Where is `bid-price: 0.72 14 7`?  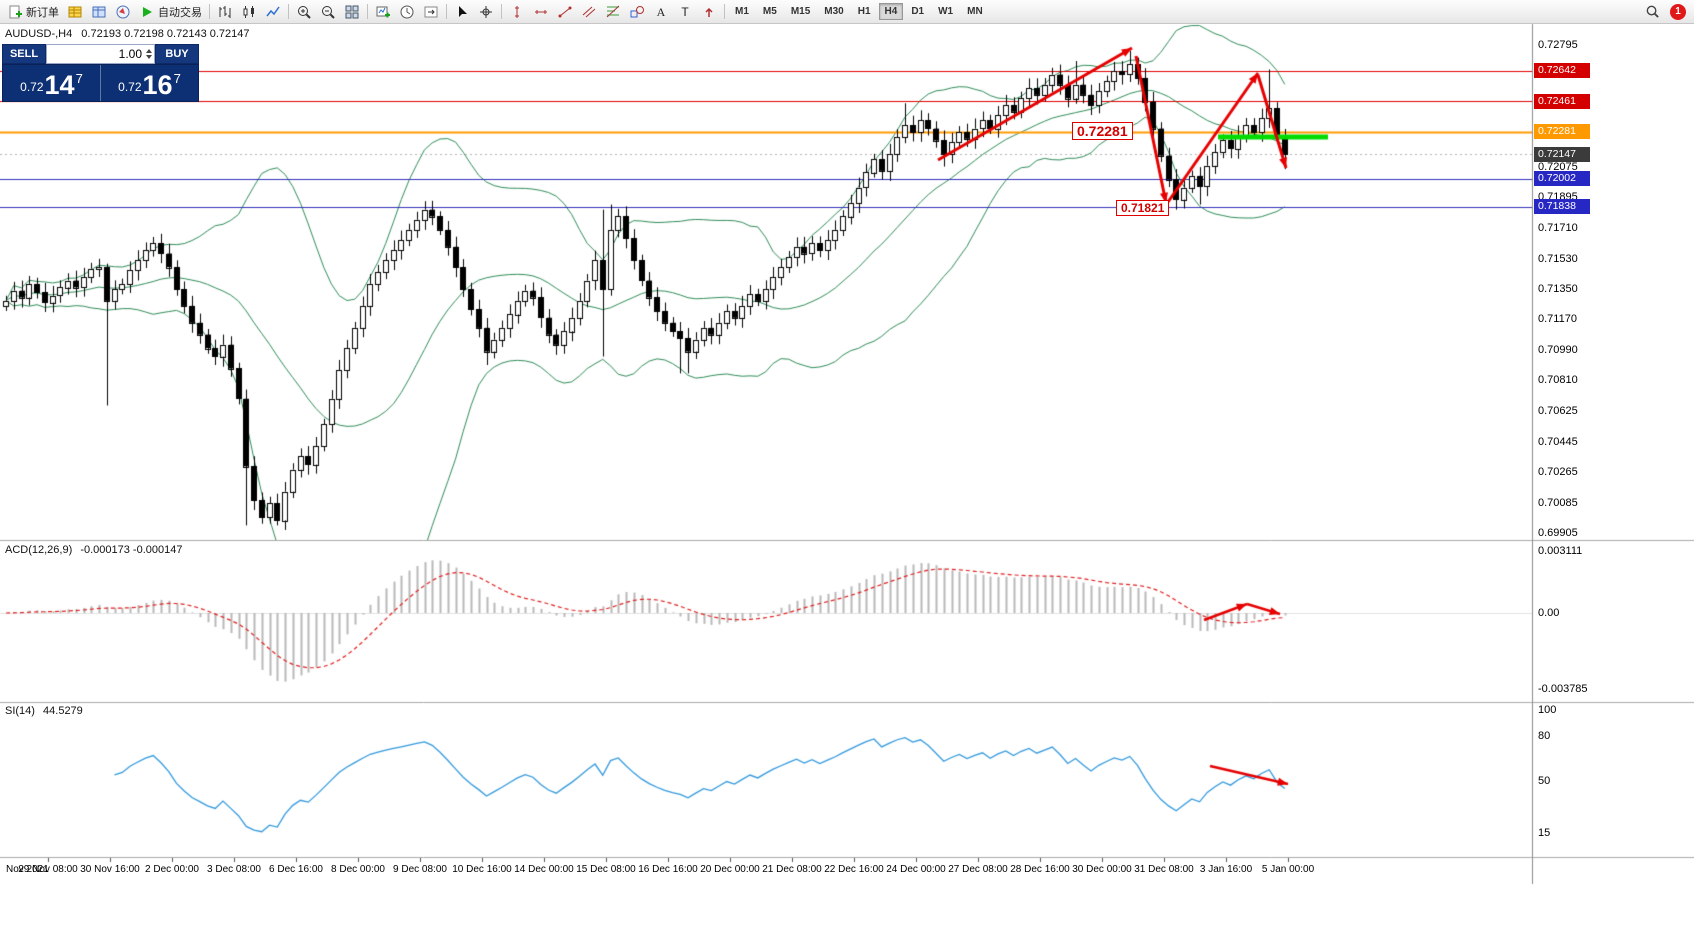
bid-price: 0.72 14 7 is located at coordinates (51, 83).